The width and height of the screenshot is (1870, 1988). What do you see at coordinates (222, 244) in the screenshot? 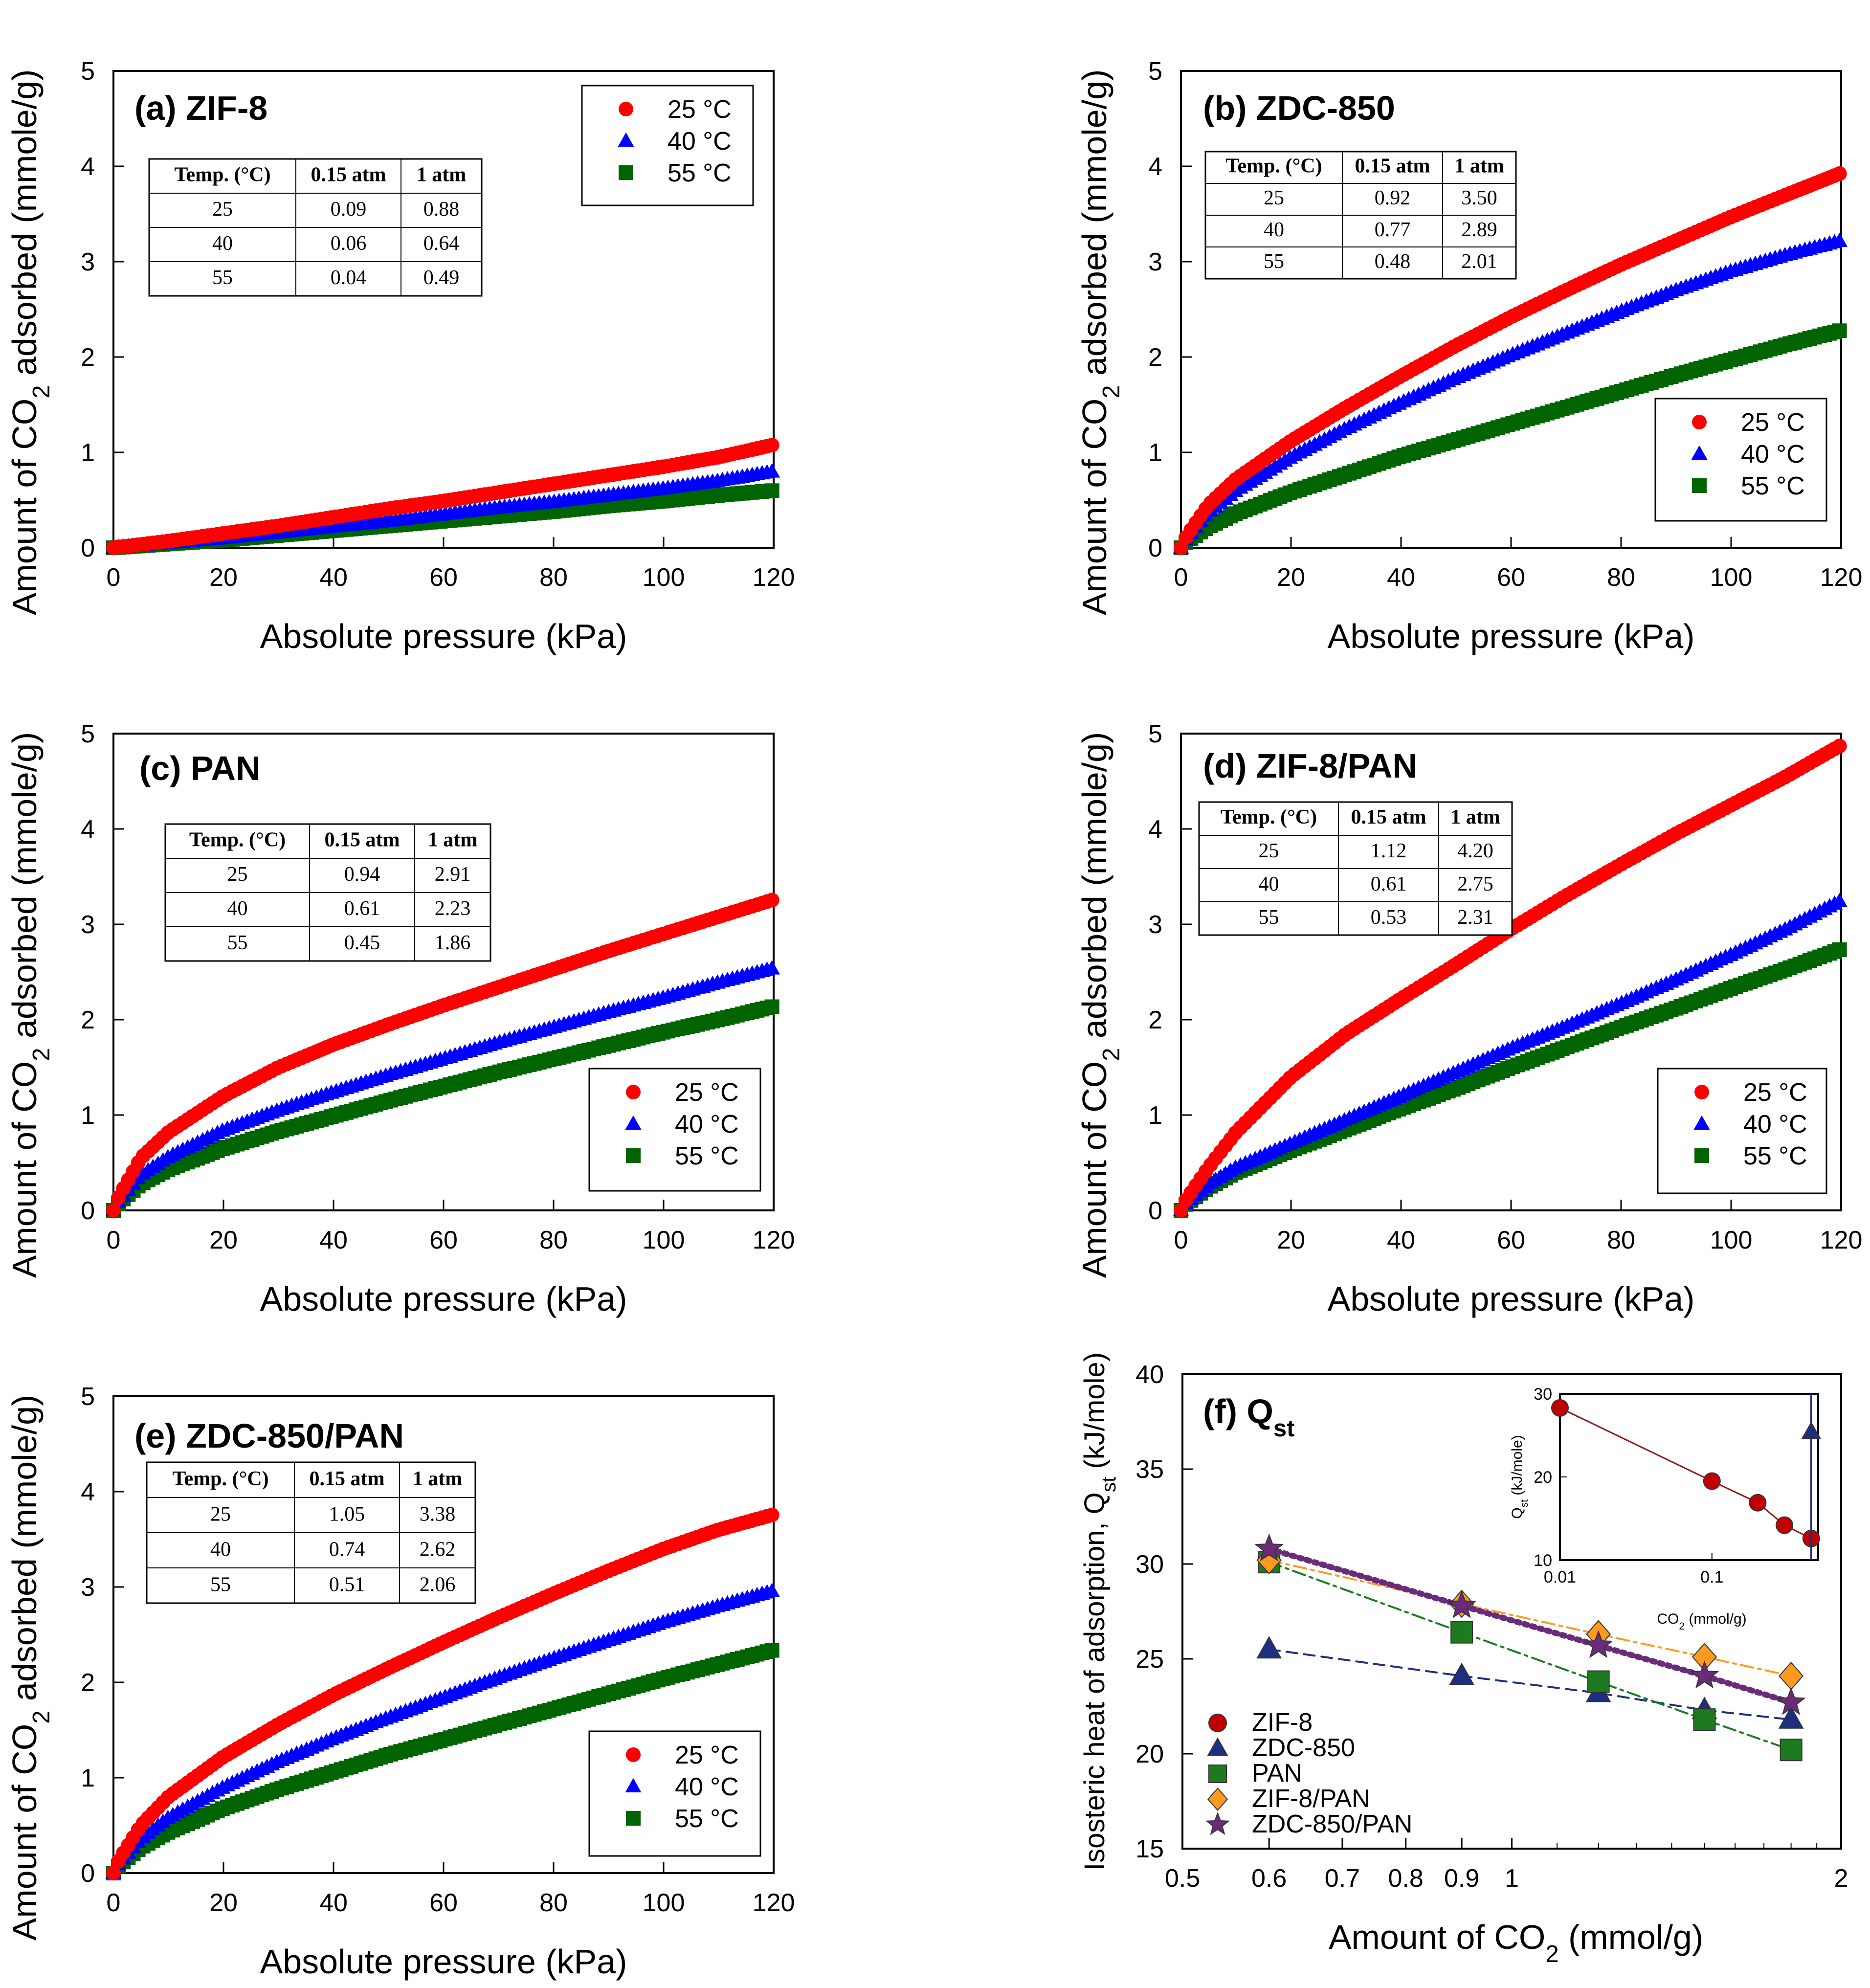
I see `table-cell: 40` at bounding box center [222, 244].